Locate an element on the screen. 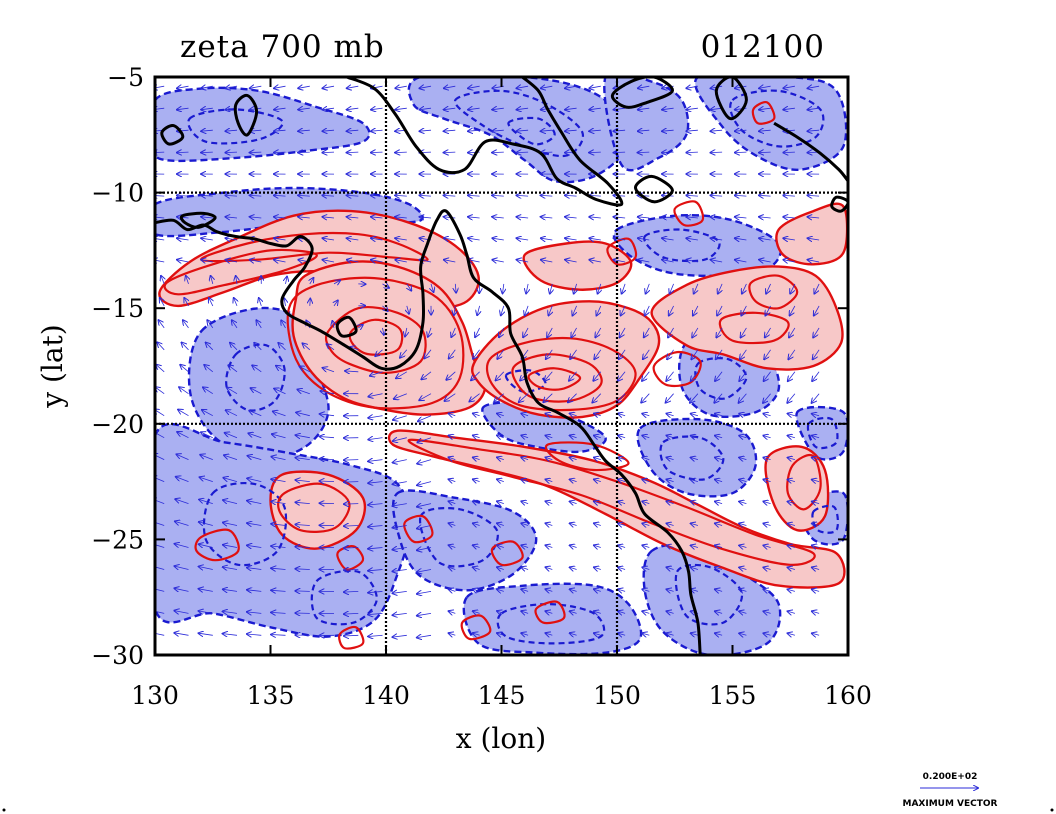 This screenshot has width=1056, height=814. x-tick-label: 130 is located at coordinates (155, 695).